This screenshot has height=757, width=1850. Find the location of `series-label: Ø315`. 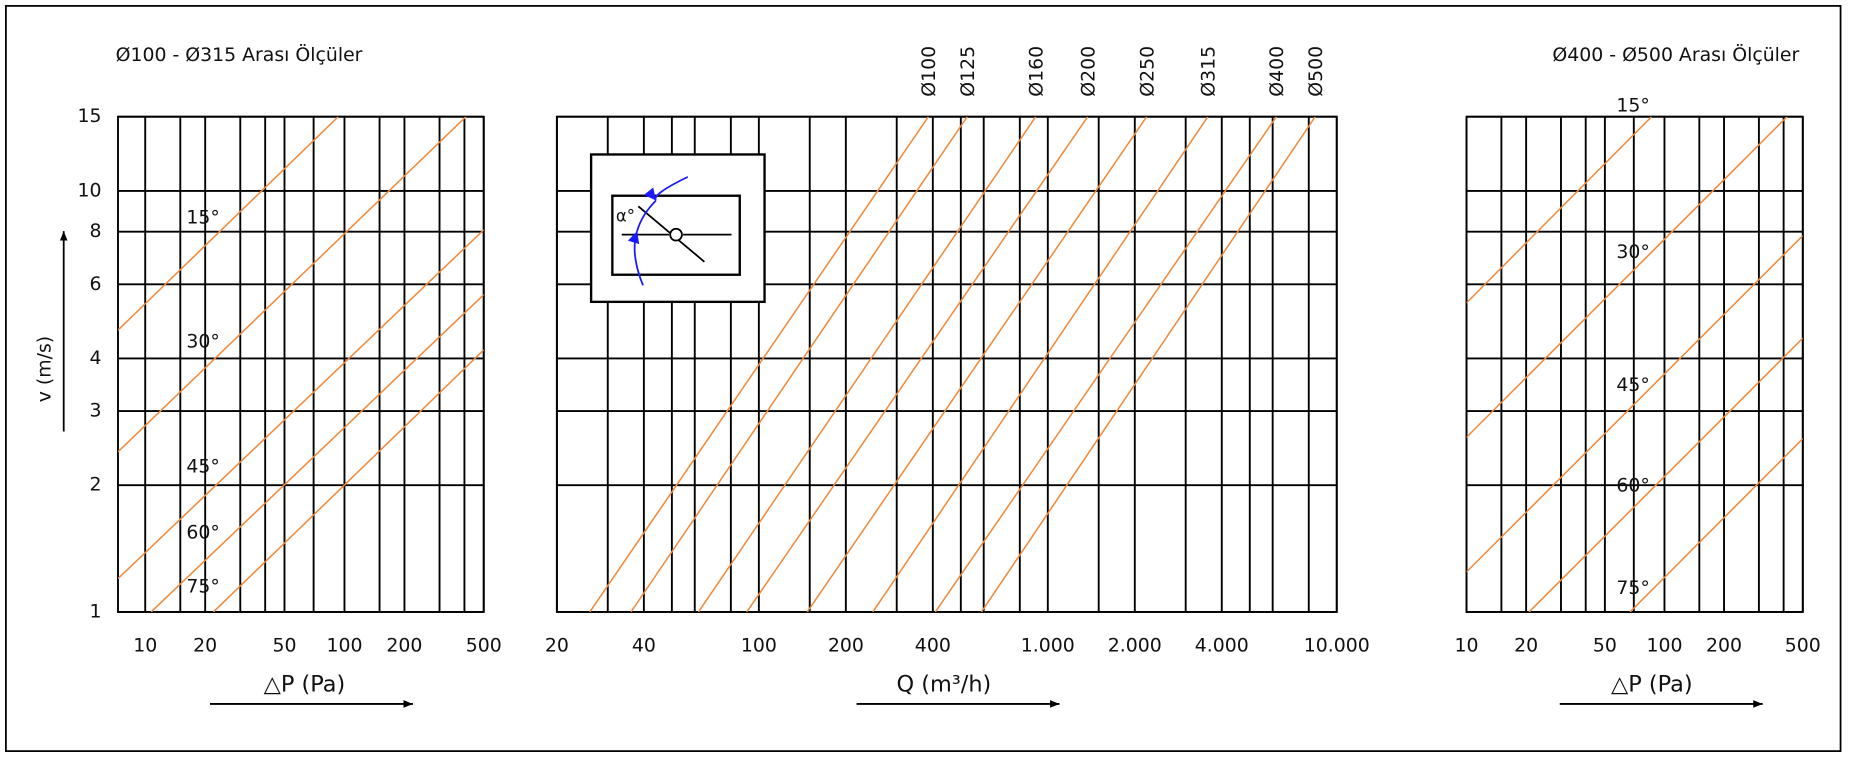

series-label: Ø315 is located at coordinates (1209, 71).